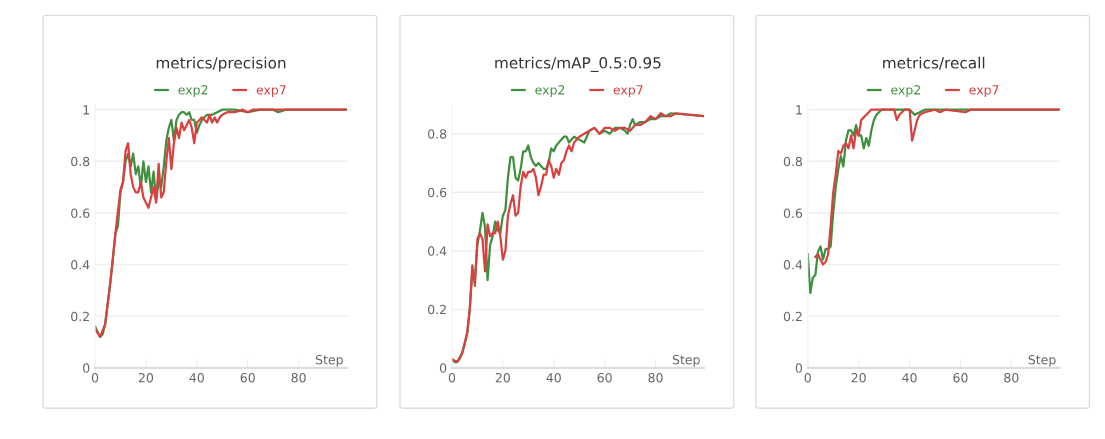 This screenshot has height=439, width=1105. I want to click on chart-title: metrics/mAP_0.5:0.95, so click(578, 64).